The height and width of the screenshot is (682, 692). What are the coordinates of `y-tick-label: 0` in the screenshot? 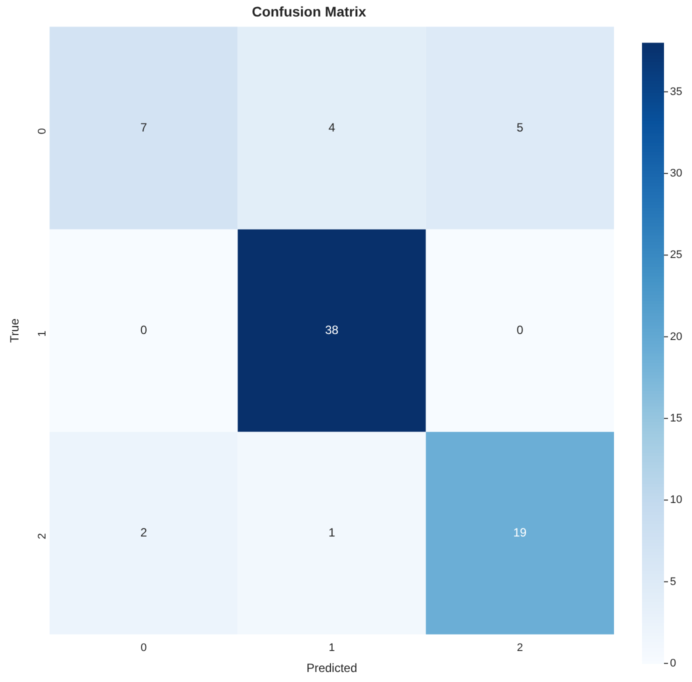 It's located at (42, 131).